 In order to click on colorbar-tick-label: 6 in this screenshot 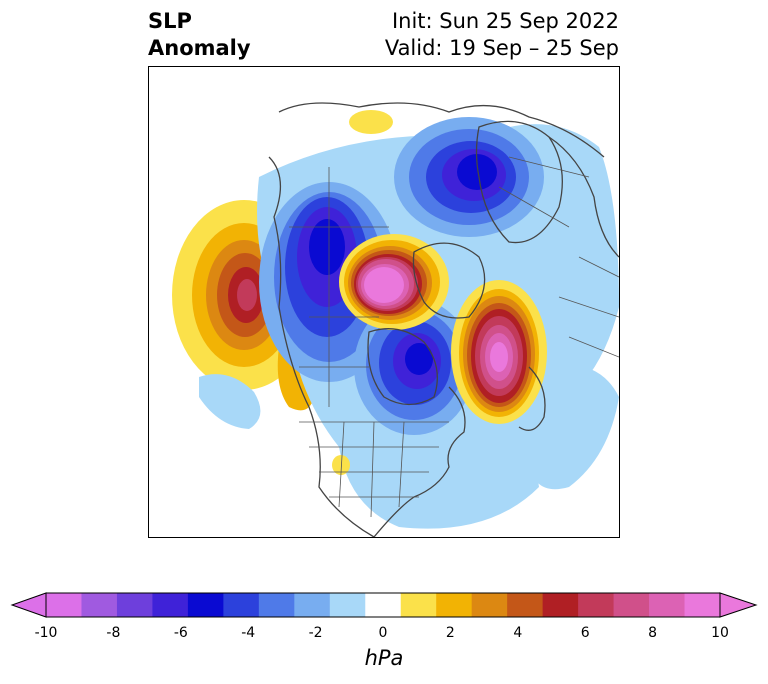, I will do `click(585, 633)`.